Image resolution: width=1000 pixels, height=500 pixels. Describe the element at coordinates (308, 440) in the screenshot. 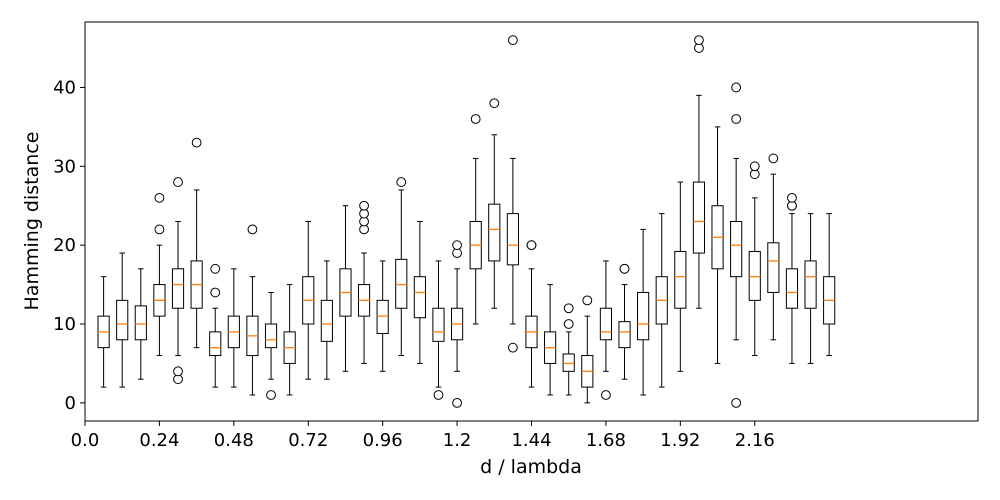

I see `x-tick-label: 0.72` at that location.